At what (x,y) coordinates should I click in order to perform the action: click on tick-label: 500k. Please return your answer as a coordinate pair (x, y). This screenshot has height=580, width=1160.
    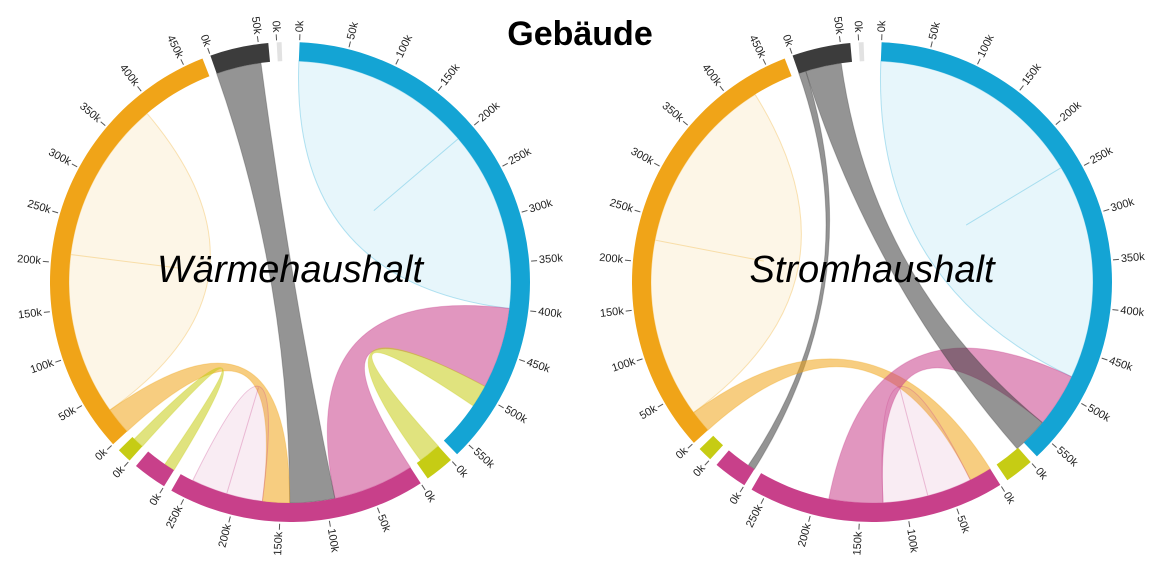
    Looking at the image, I should click on (515, 415).